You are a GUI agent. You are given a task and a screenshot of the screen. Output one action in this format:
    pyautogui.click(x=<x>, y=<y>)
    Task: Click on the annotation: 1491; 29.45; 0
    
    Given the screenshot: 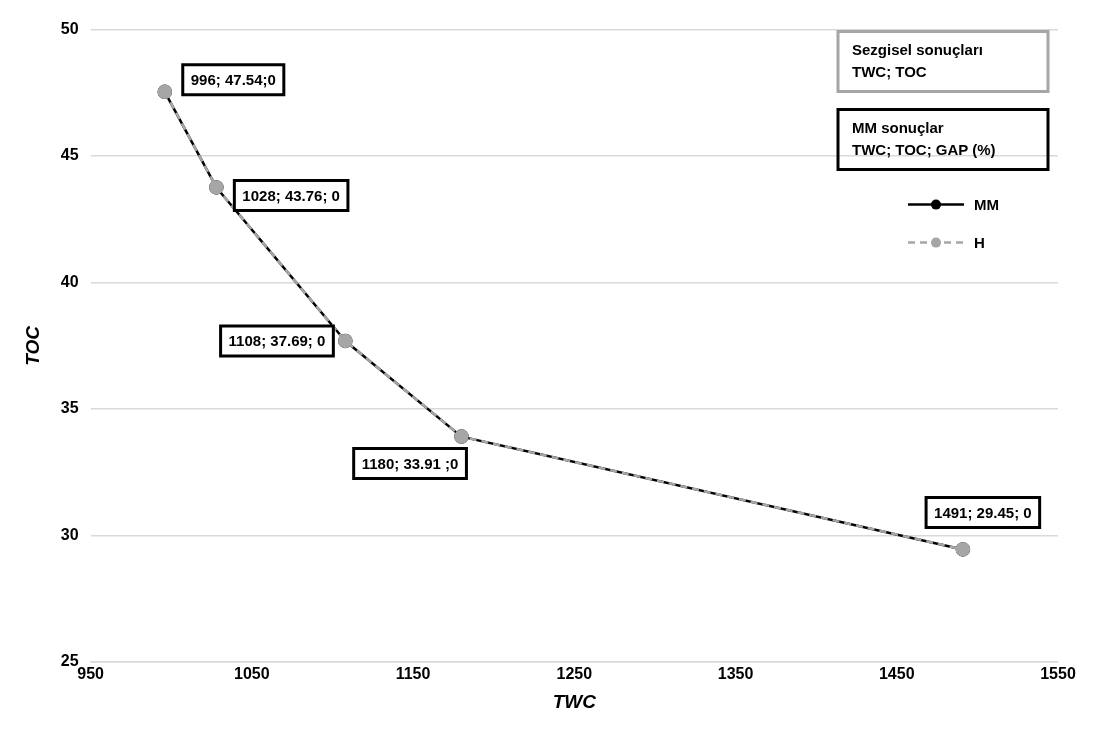 What is the action you would take?
    pyautogui.click(x=983, y=512)
    